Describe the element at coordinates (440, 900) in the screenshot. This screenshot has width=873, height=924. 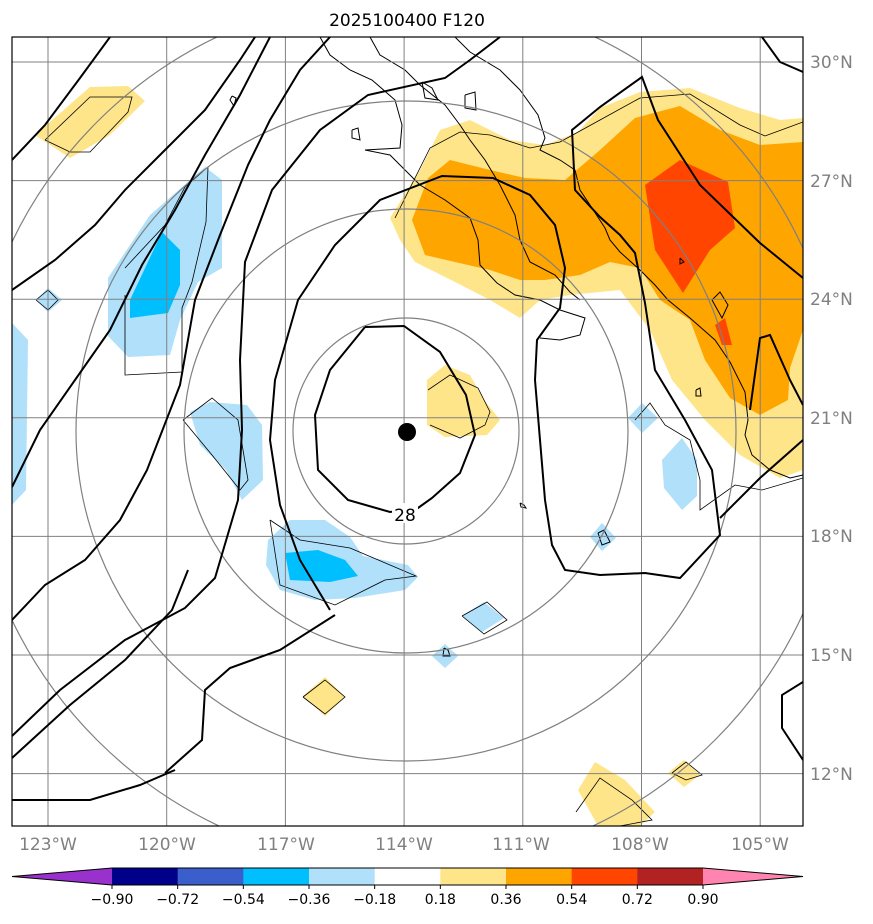
I see `colorbar-tick-label: 0.18` at that location.